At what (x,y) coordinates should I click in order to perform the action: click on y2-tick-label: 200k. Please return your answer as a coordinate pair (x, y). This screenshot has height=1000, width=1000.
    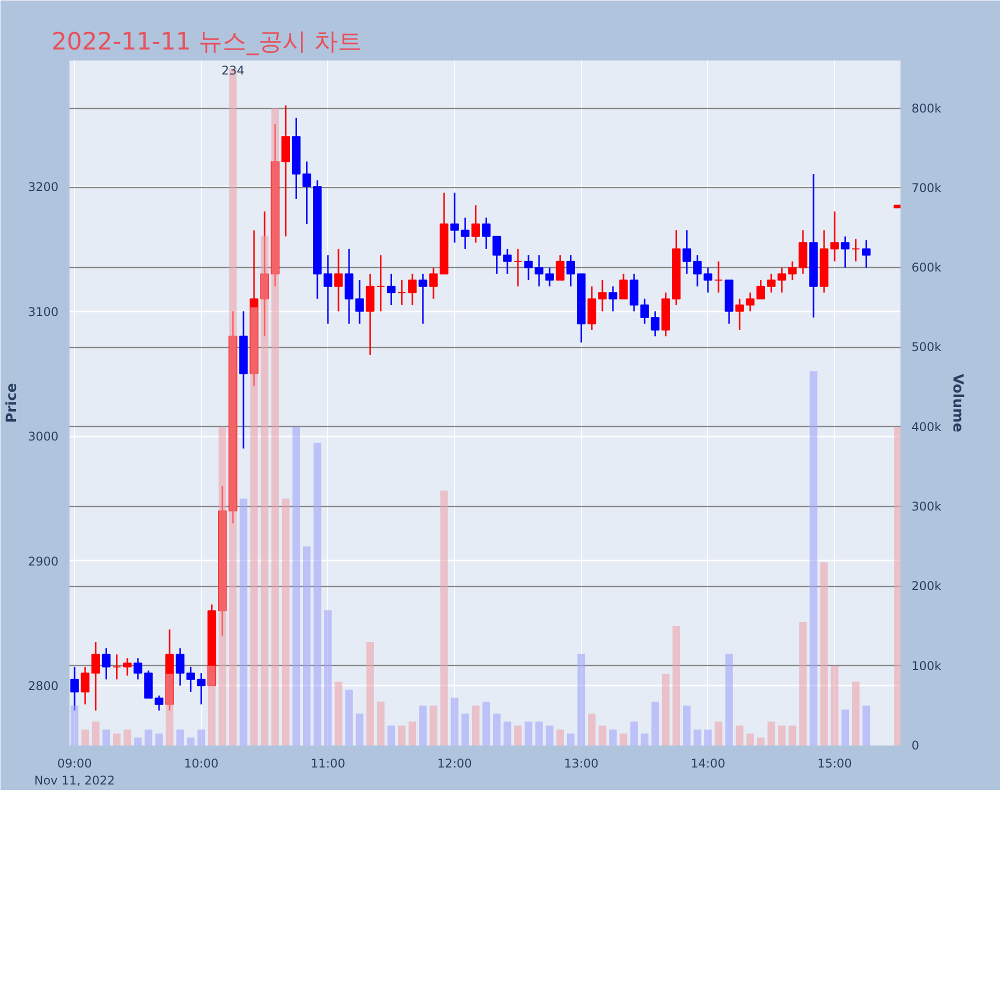
    Looking at the image, I should click on (927, 586).